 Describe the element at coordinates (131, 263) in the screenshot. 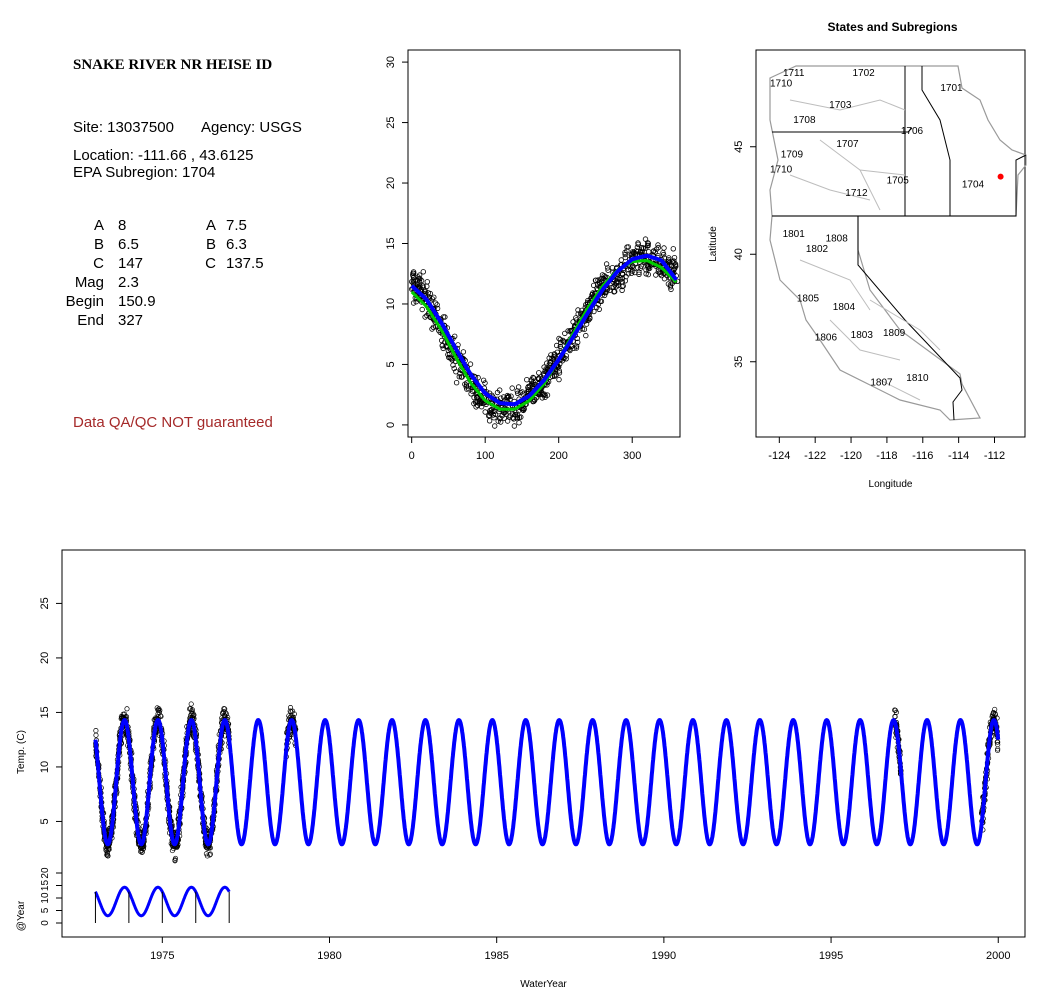

I see `param-value: 147` at that location.